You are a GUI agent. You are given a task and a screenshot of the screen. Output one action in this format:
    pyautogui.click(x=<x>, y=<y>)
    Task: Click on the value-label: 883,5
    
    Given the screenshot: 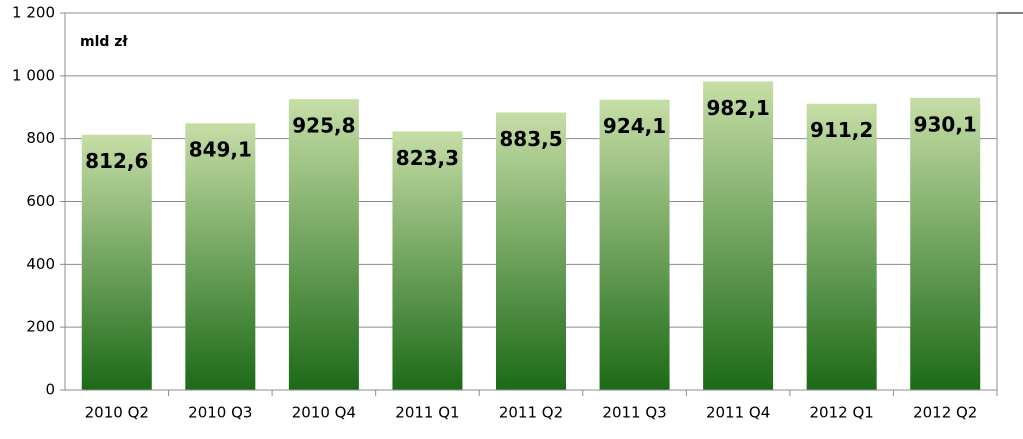 What is the action you would take?
    pyautogui.click(x=530, y=139)
    